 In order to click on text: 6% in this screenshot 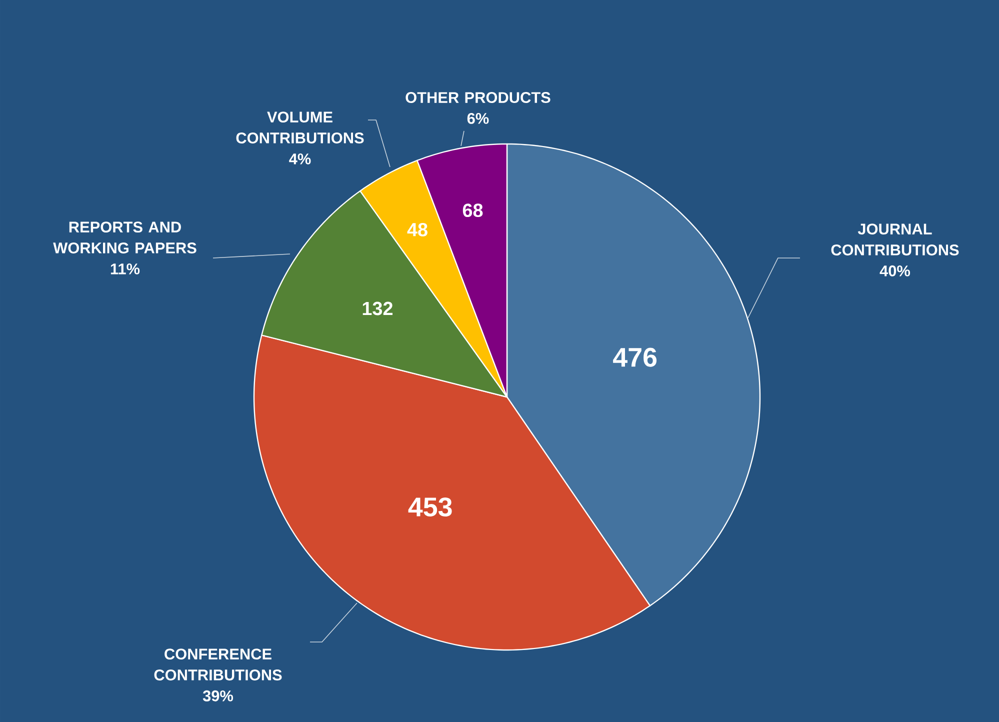, I will do `click(478, 118)`.